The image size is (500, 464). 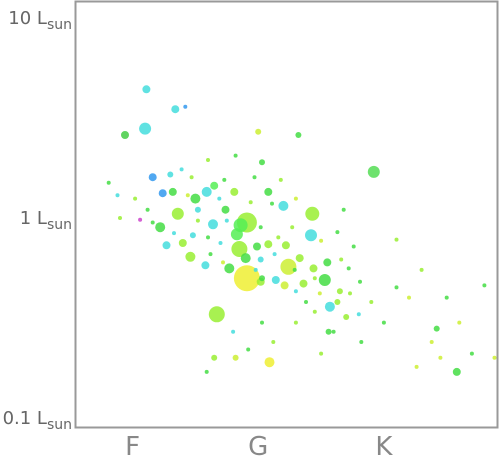 What do you see at coordinates (40, 20) in the screenshot?
I see `y-tick-label: 10 Lsun` at bounding box center [40, 20].